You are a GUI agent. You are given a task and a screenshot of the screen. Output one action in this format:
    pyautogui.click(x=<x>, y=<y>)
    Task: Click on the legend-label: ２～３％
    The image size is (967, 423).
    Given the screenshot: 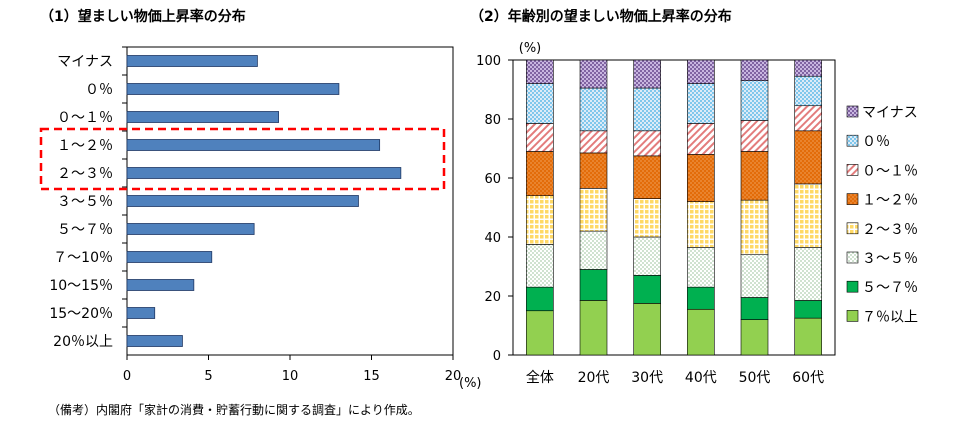 What is the action you would take?
    pyautogui.click(x=890, y=230)
    